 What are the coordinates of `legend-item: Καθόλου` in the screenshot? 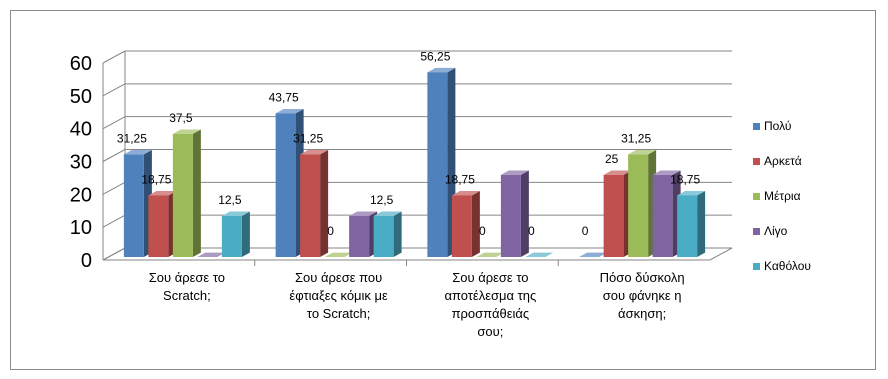 It's located at (782, 266).